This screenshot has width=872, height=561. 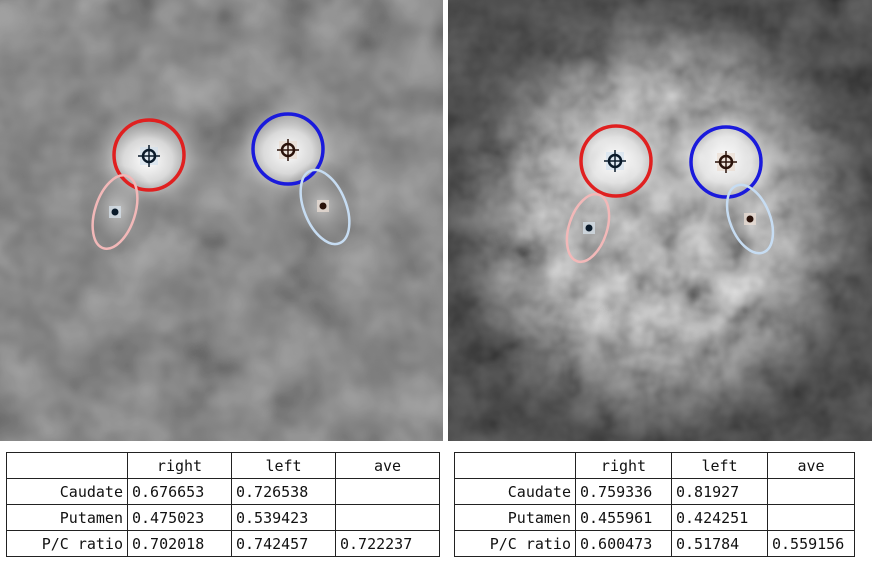 I want to click on cell-right: 0.676653, so click(x=179, y=491).